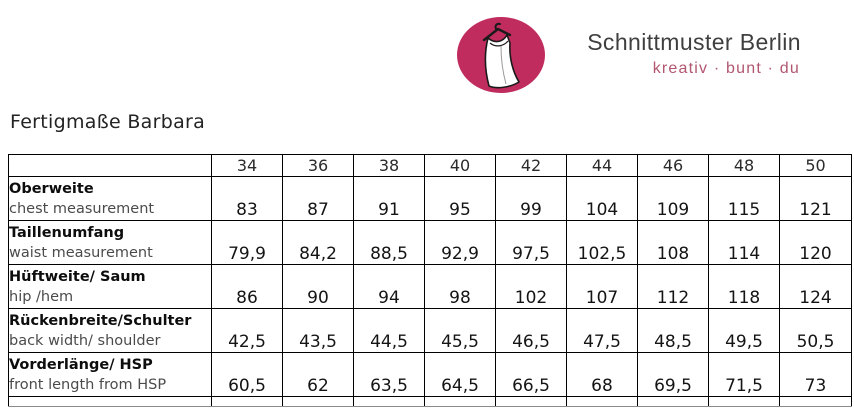 Image resolution: width=854 pixels, height=409 pixels. I want to click on value-cell: 118, so click(744, 286).